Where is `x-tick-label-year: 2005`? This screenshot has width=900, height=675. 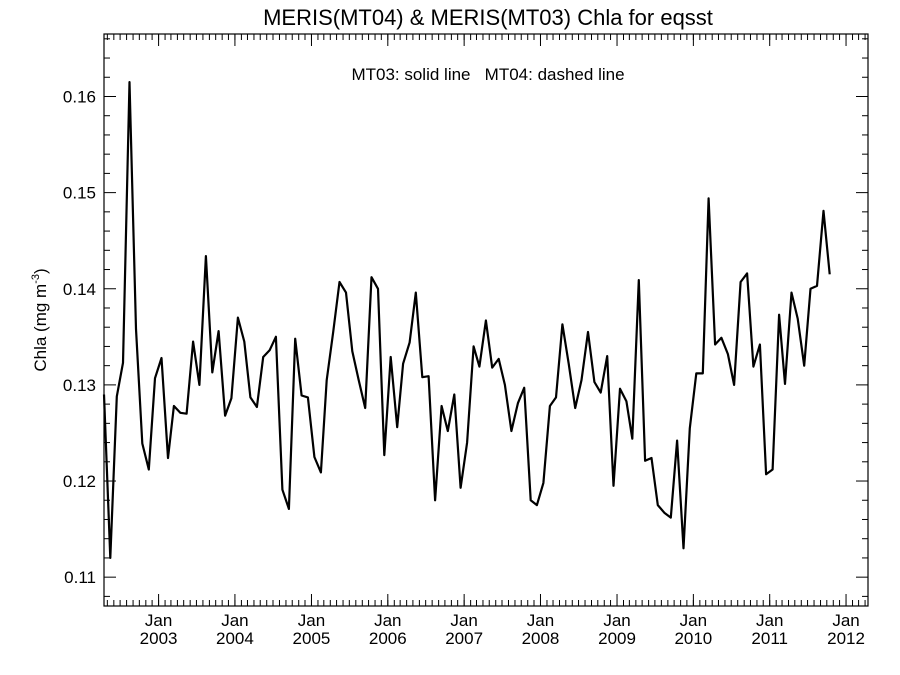
x-tick-label-year: 2005 is located at coordinates (312, 638).